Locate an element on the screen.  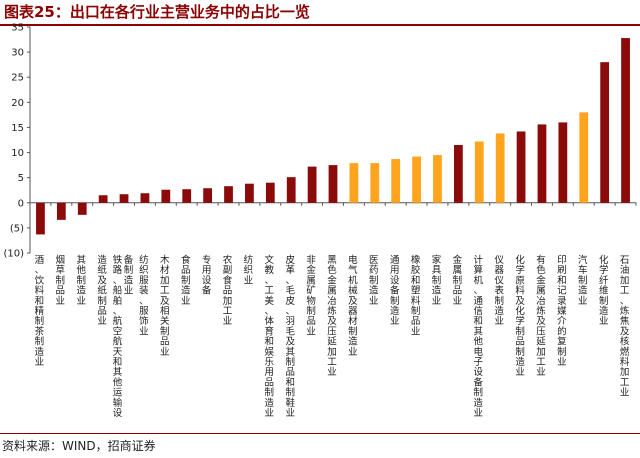
category-label: 通用设备制造业 is located at coordinates (395, 291).